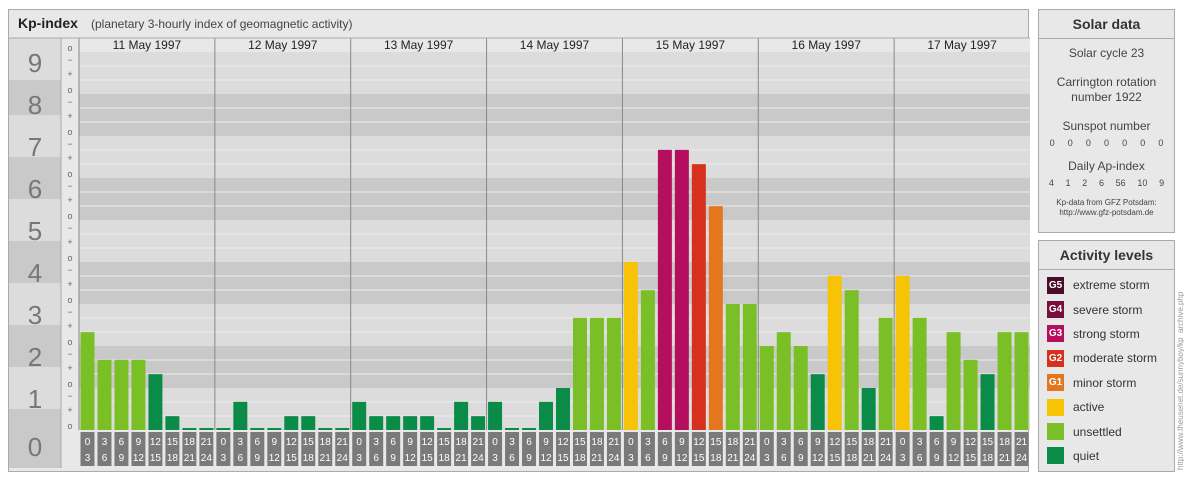  I want to click on interval-start-label: 6, so click(122, 442).